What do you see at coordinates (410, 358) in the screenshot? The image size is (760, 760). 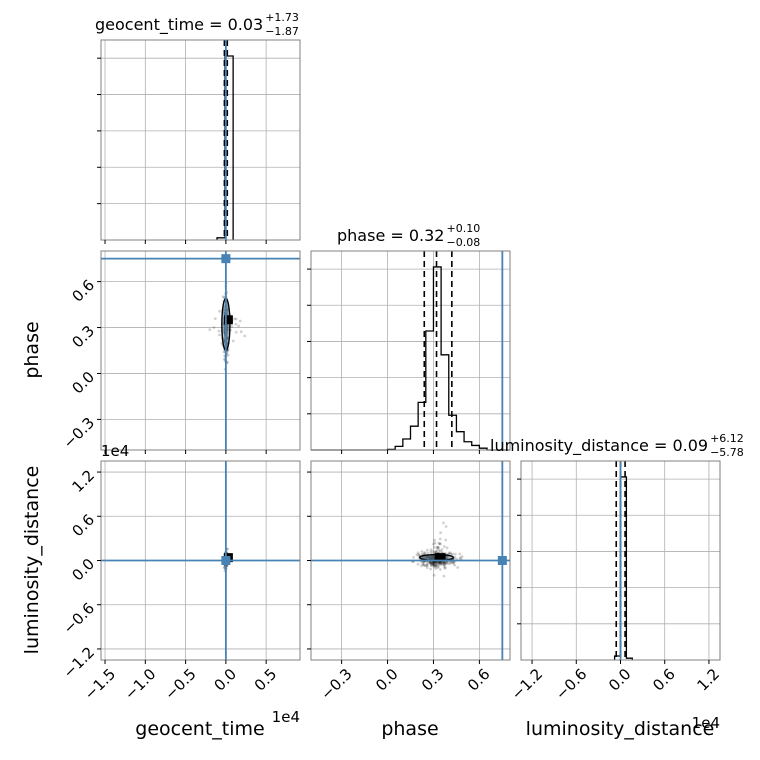 I see `histogram-phase` at bounding box center [410, 358].